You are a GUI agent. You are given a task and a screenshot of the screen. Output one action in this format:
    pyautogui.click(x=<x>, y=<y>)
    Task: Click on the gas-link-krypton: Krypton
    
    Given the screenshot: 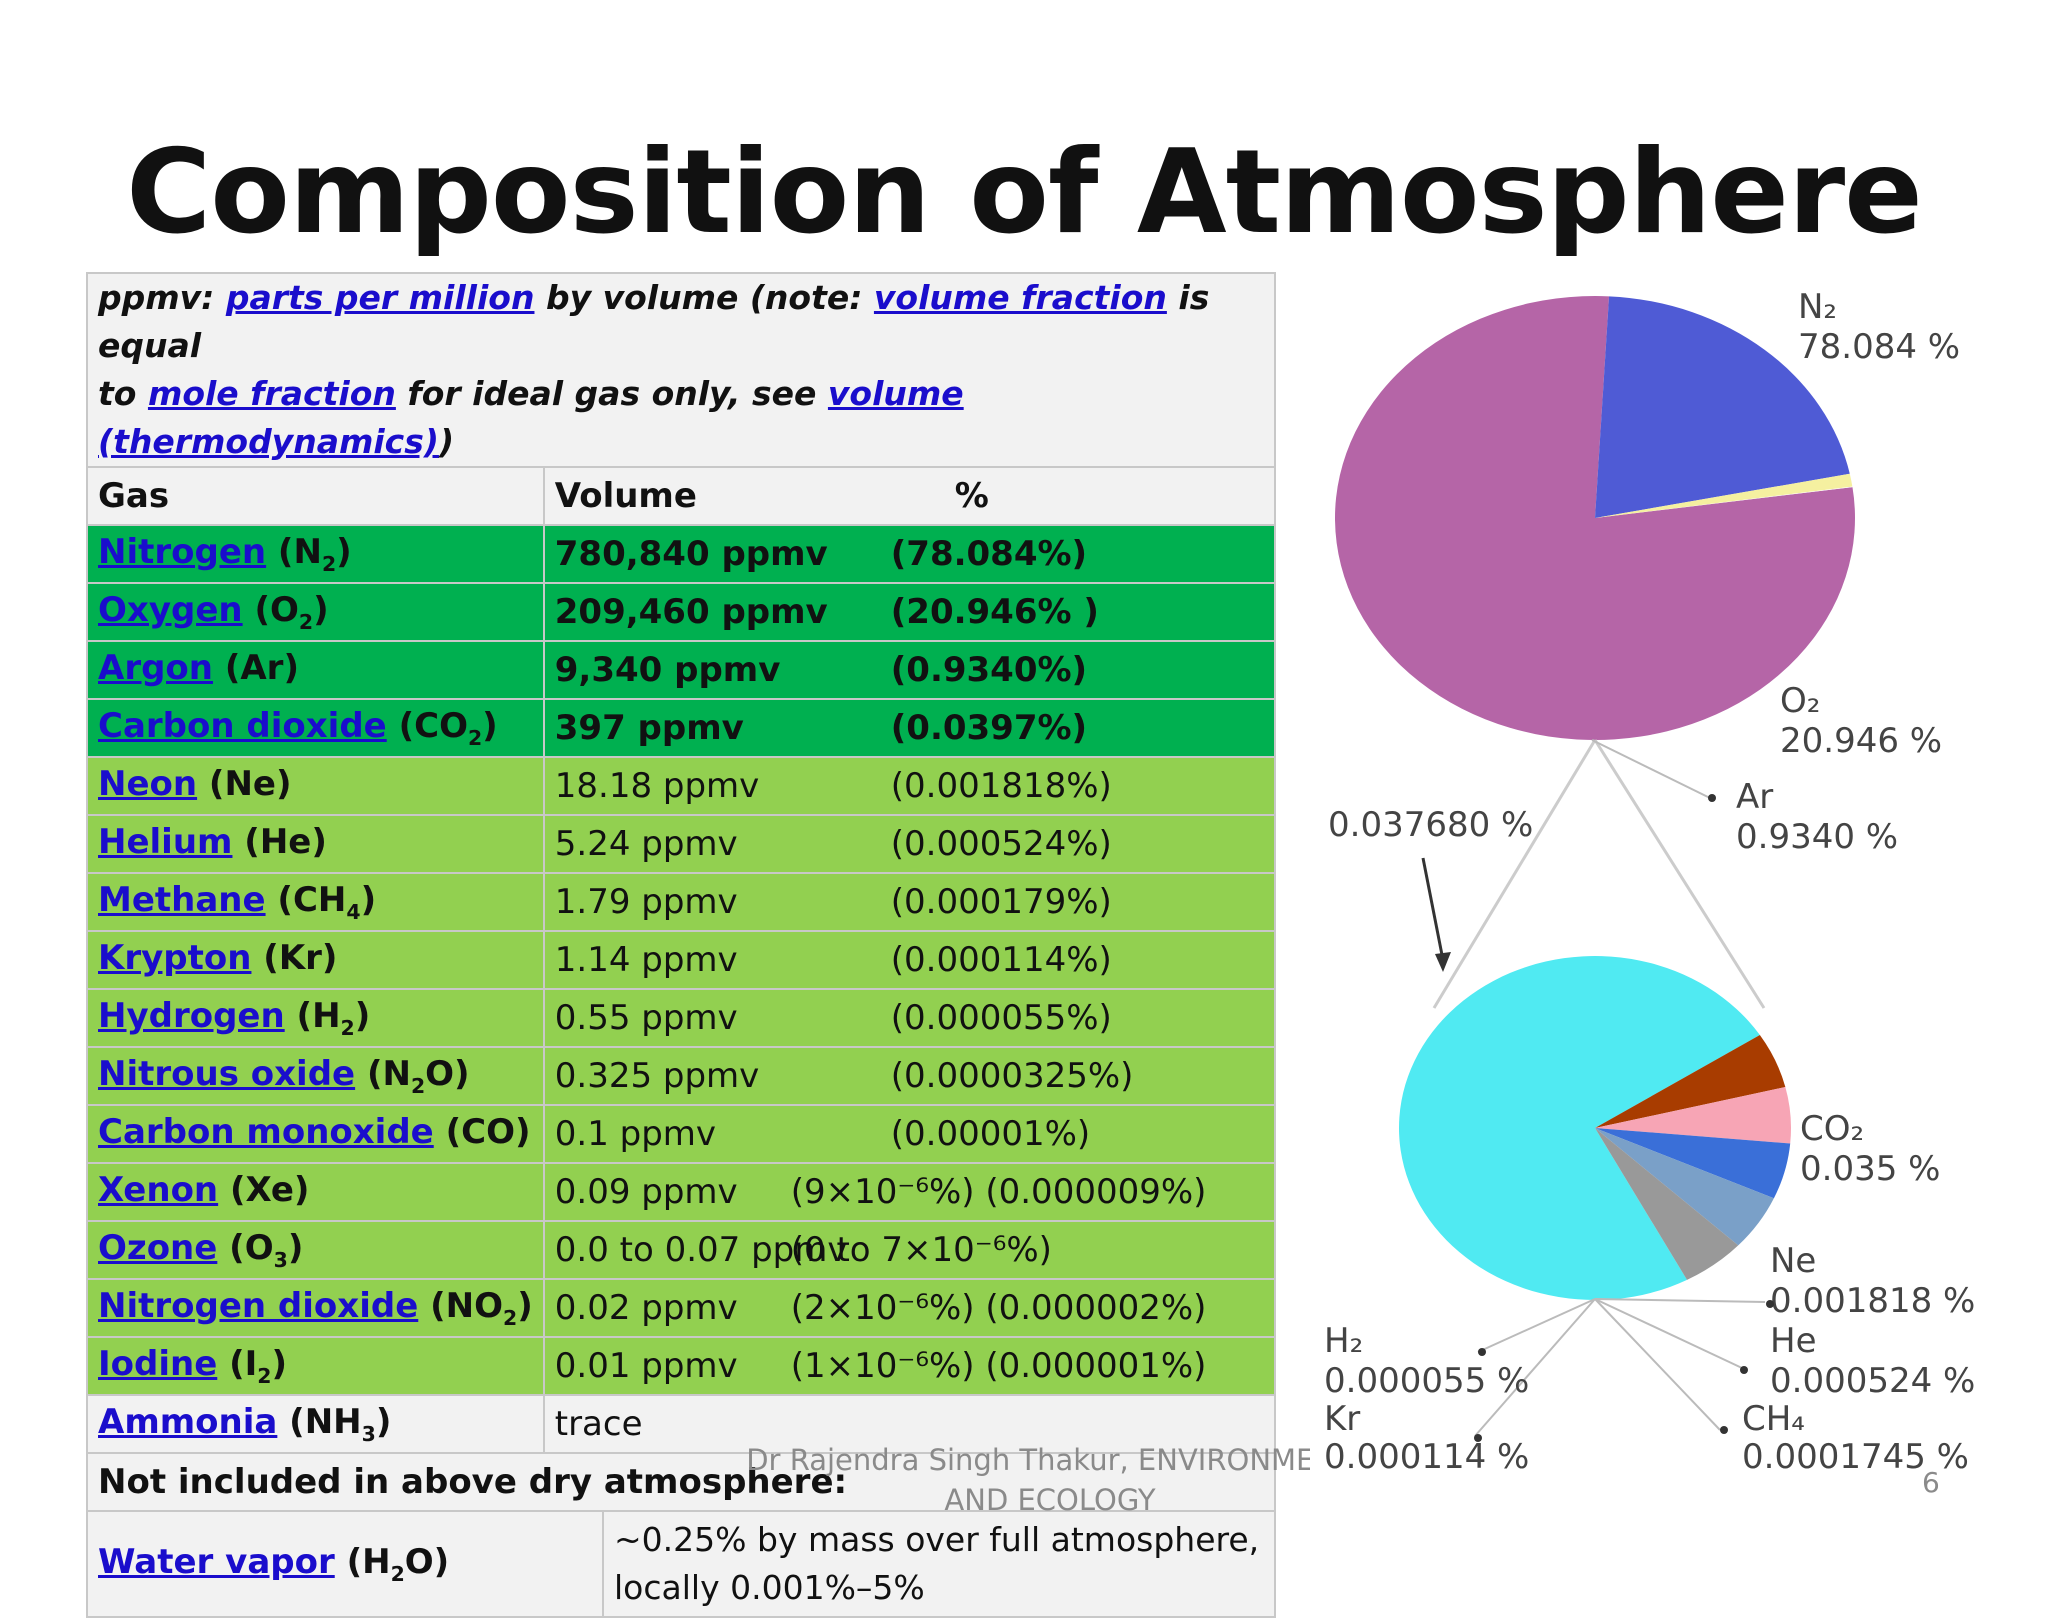 What is the action you would take?
    pyautogui.click(x=175, y=958)
    